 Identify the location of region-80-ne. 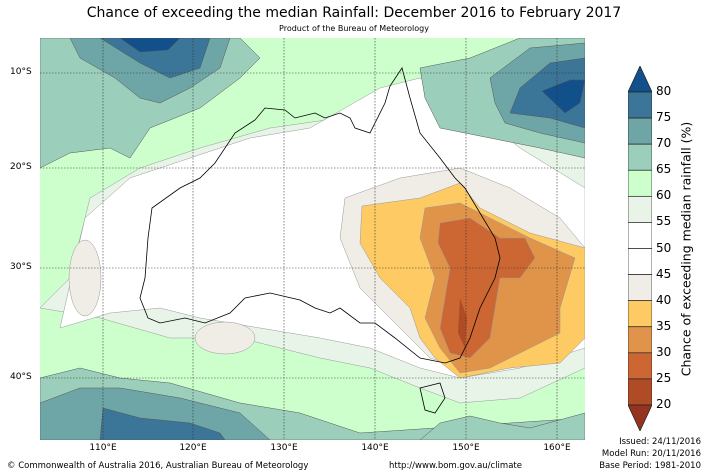
(563, 96).